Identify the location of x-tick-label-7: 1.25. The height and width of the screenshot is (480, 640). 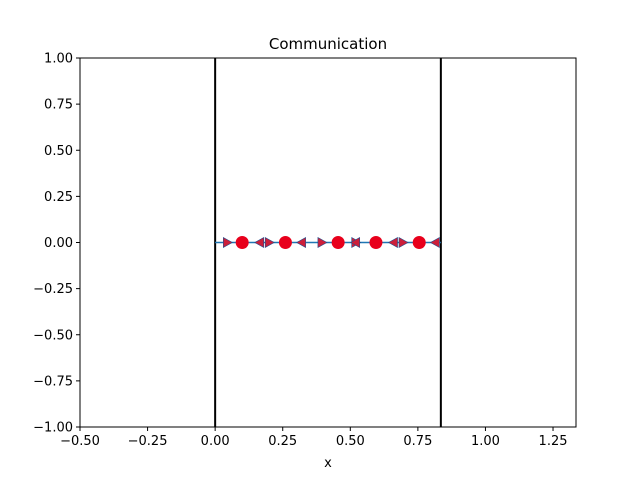
(553, 441).